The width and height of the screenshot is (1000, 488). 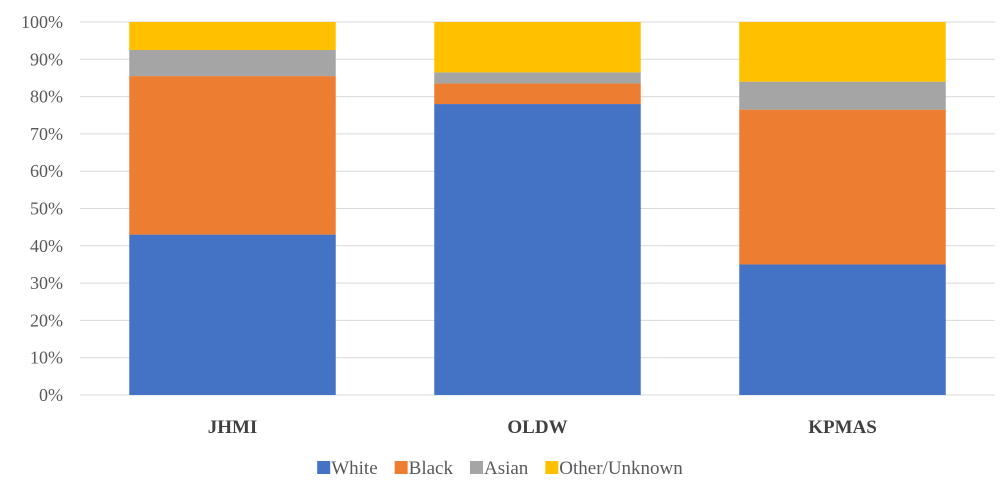 What do you see at coordinates (46, 283) in the screenshot?
I see `y-tick-label: 30%` at bounding box center [46, 283].